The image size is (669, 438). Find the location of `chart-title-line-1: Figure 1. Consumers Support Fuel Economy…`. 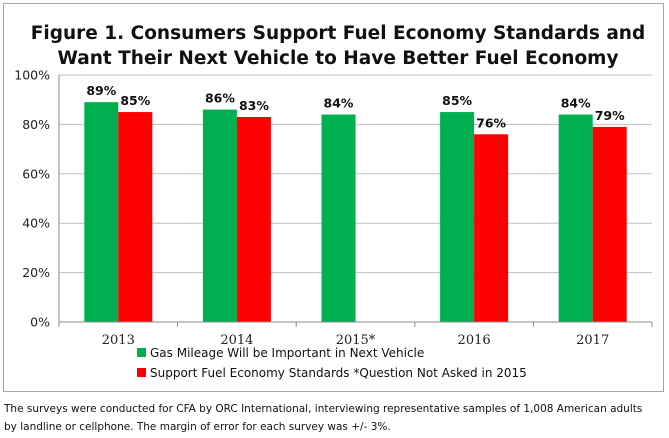

chart-title-line-1: Figure 1. Consumers Support Fuel Economy… is located at coordinates (338, 33).